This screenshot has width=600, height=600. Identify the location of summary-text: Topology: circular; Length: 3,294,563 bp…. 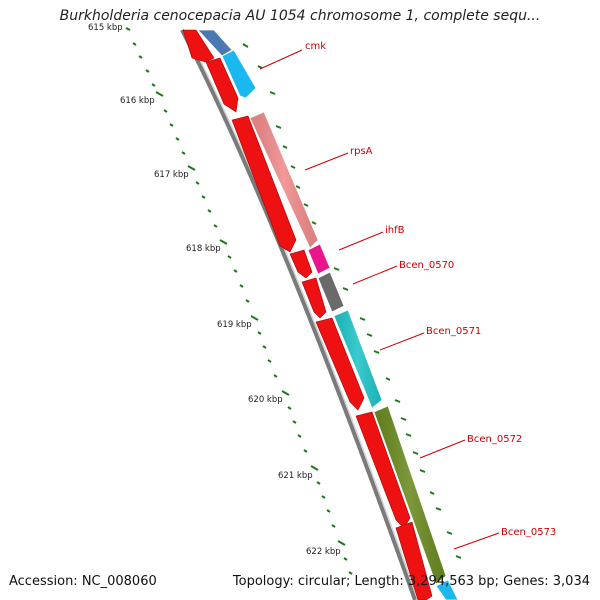
(411, 581).